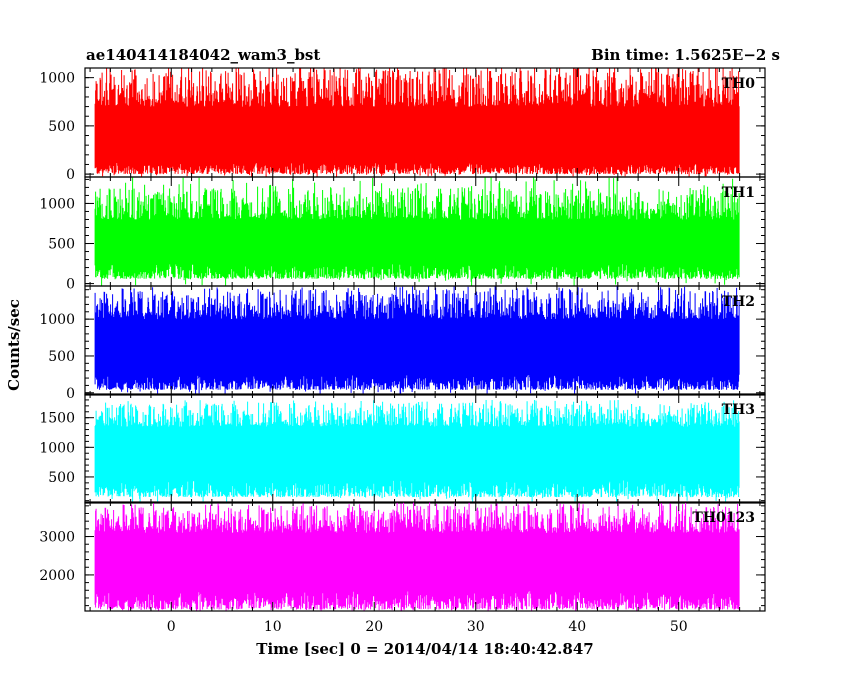 The height and width of the screenshot is (680, 850). I want to click on panel-th2: 0 500 1000 TH2, so click(402, 343).